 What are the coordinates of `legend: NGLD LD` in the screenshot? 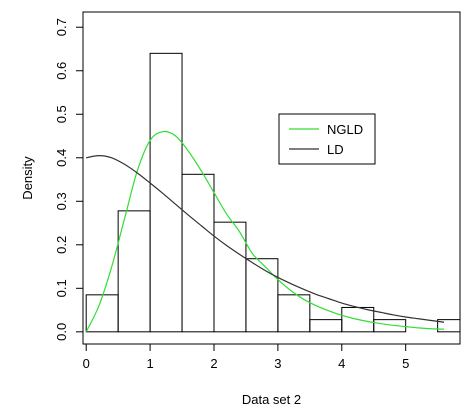 It's located at (327, 139).